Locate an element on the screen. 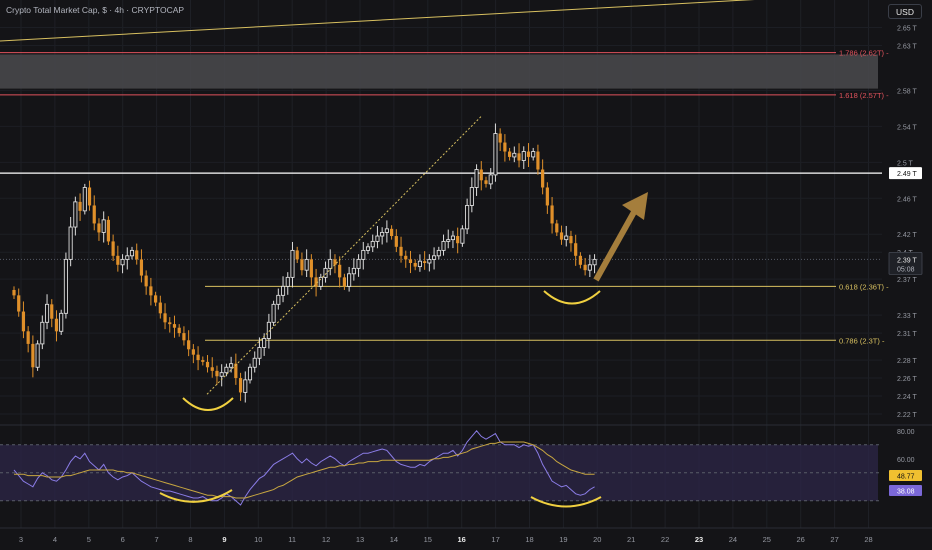 The width and height of the screenshot is (932, 550). rsi-line is located at coordinates (304, 468).